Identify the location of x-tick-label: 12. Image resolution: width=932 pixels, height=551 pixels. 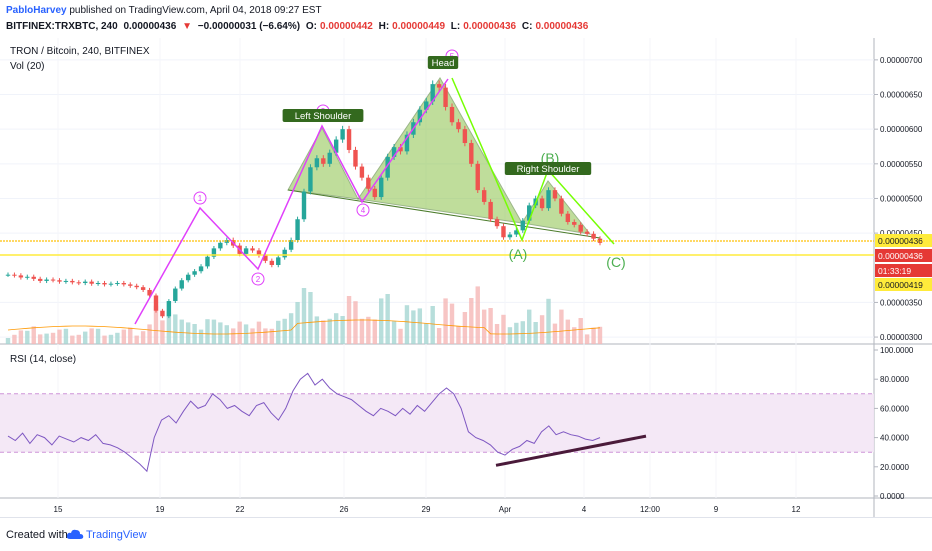
(796, 509).